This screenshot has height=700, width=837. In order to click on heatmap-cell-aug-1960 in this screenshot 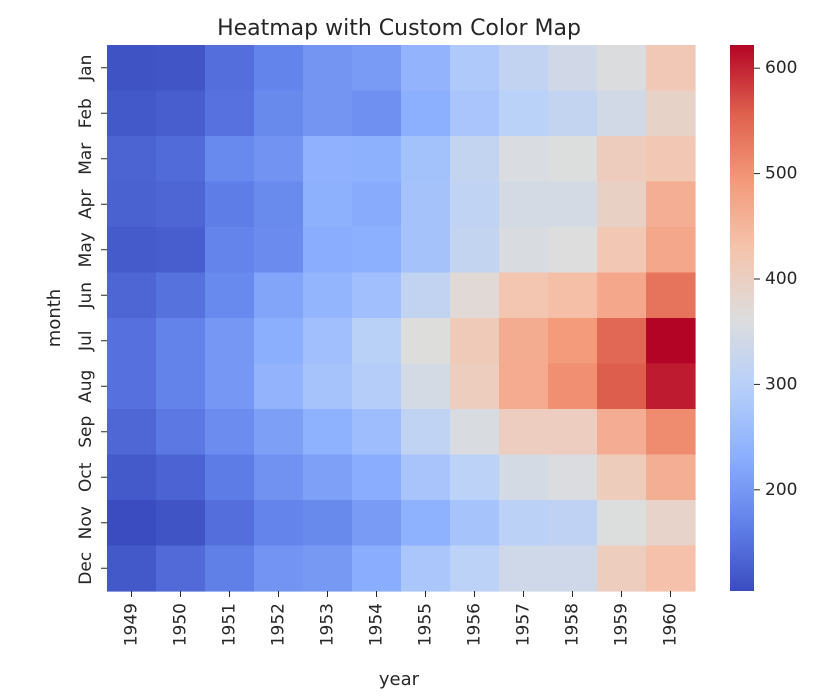, I will do `click(671, 386)`.